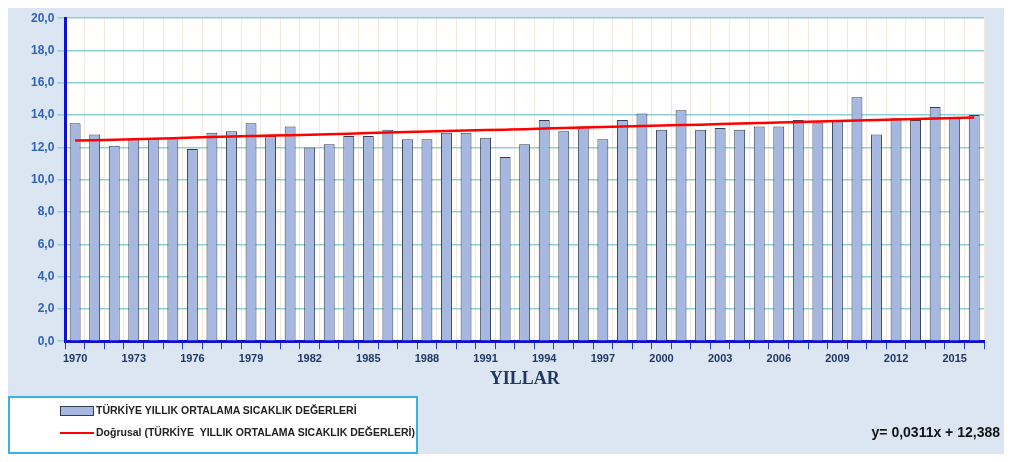 The image size is (1012, 462). Describe the element at coordinates (544, 357) in the screenshot. I see `x-tick-label: 1994` at that location.